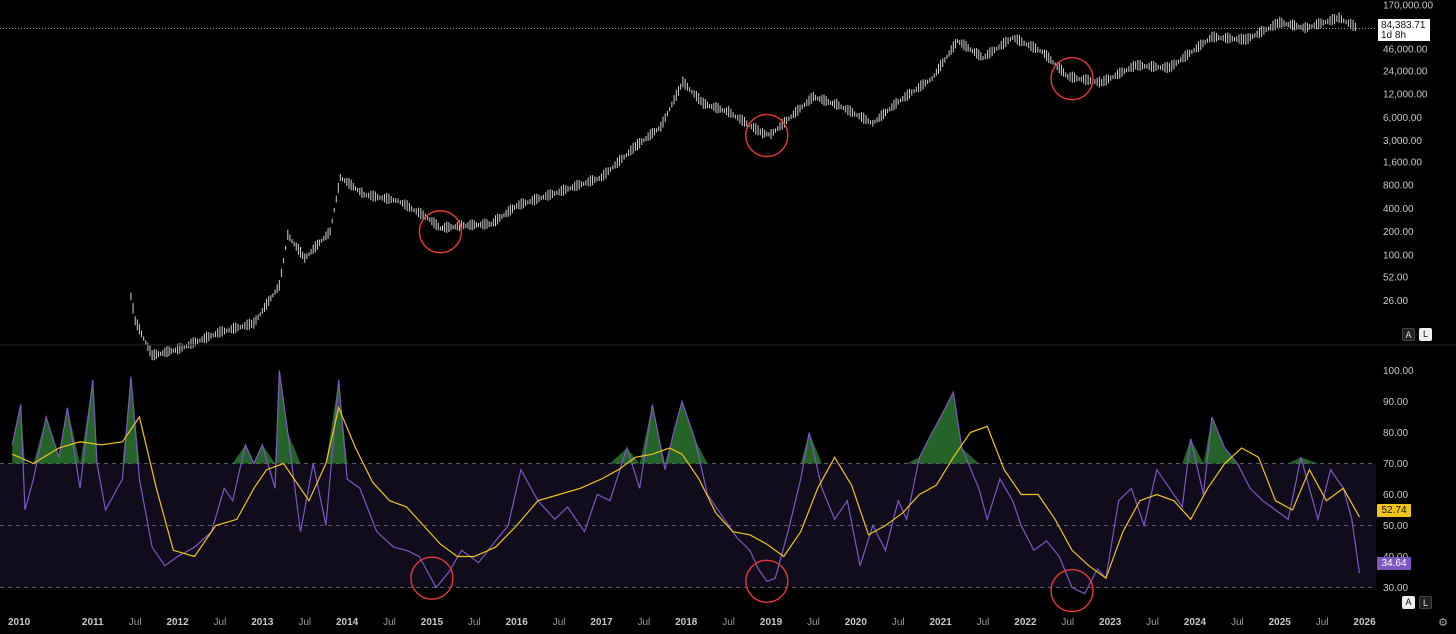 The height and width of the screenshot is (634, 1456). What do you see at coordinates (1398, 232) in the screenshot?
I see `price-tick-label: 200.00` at bounding box center [1398, 232].